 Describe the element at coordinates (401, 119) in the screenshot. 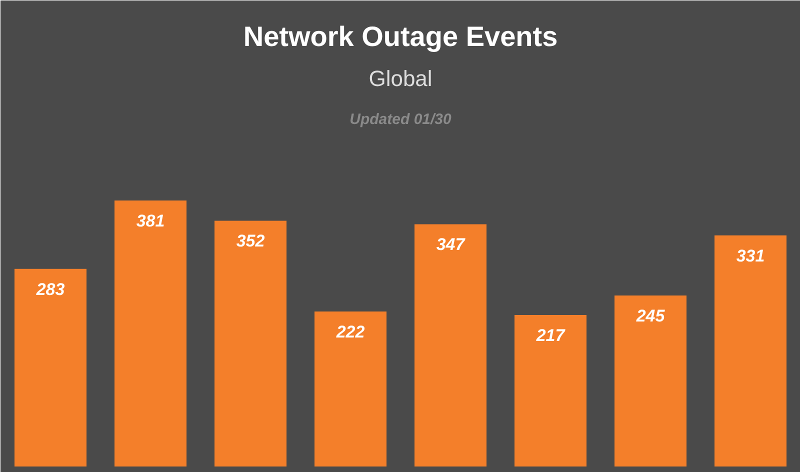

I see `text: Updated 01/30` at that location.